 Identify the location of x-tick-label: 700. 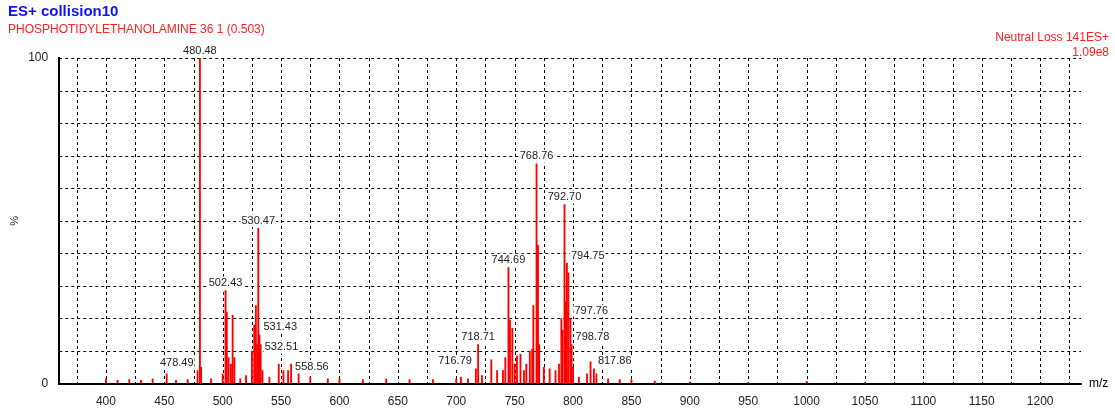
(456, 401).